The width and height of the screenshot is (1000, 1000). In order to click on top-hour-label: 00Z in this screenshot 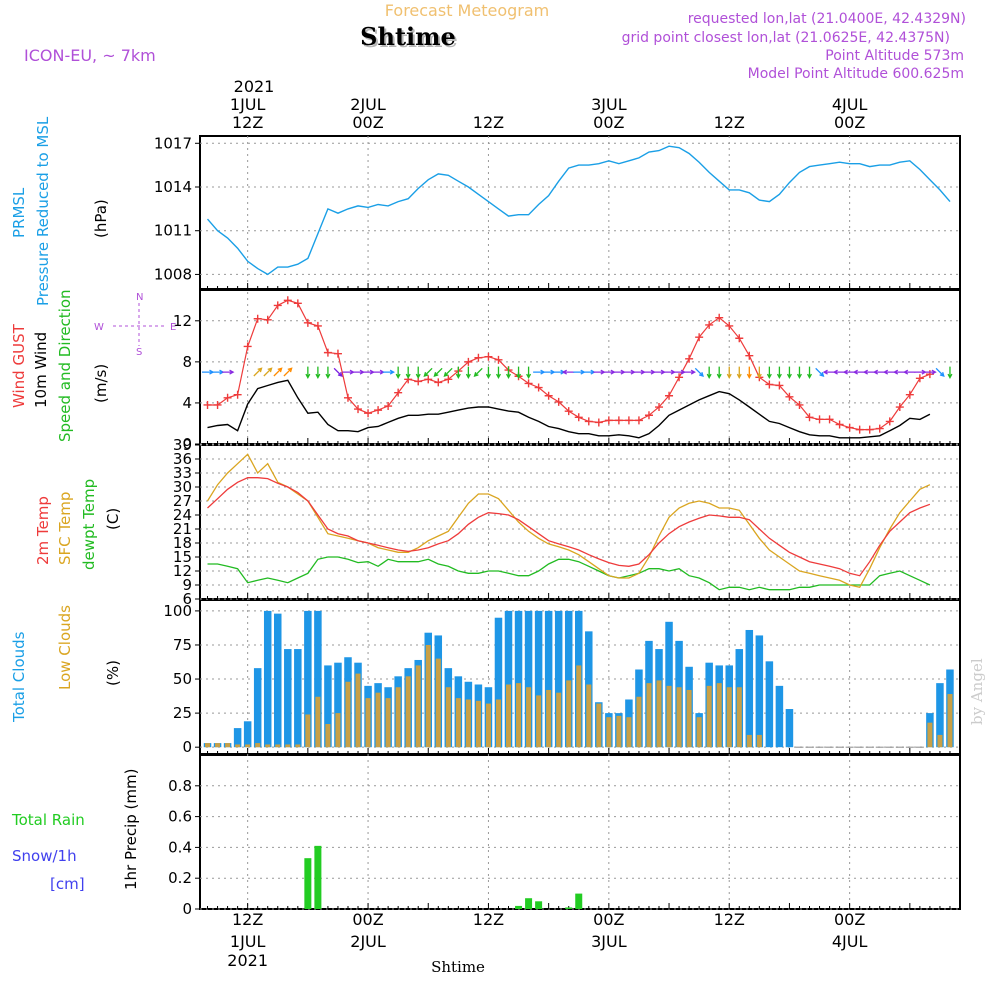, I will do `click(608, 122)`.